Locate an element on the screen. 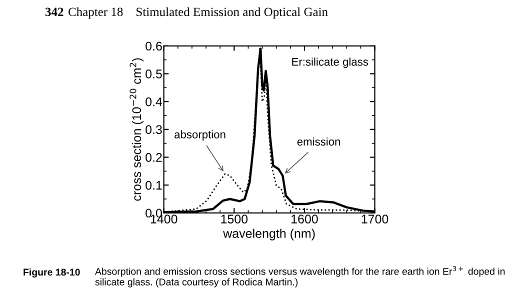  caption: Figure 18-10 is located at coordinates (52, 273).